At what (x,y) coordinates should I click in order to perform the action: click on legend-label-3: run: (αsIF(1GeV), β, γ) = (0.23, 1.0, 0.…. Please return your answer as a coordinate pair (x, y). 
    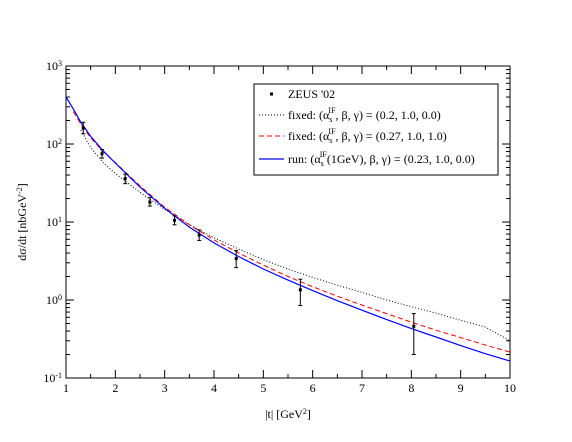
    Looking at the image, I should click on (381, 159).